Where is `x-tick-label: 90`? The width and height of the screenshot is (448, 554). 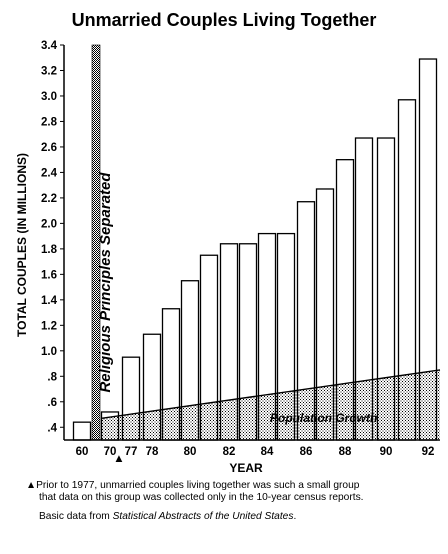 x-tick-label: 90 is located at coordinates (386, 452).